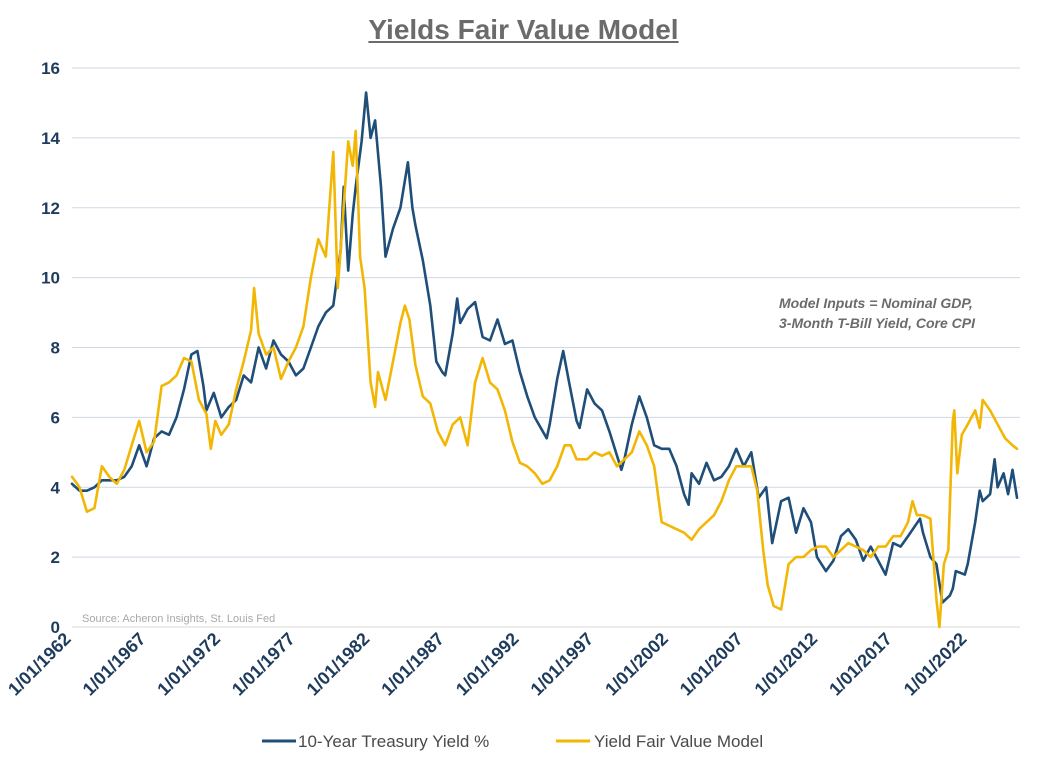 This screenshot has height=767, width=1047. What do you see at coordinates (50, 348) in the screenshot?
I see `y-axis-ticks: 0 2 4 6 8 10 12 14 16` at bounding box center [50, 348].